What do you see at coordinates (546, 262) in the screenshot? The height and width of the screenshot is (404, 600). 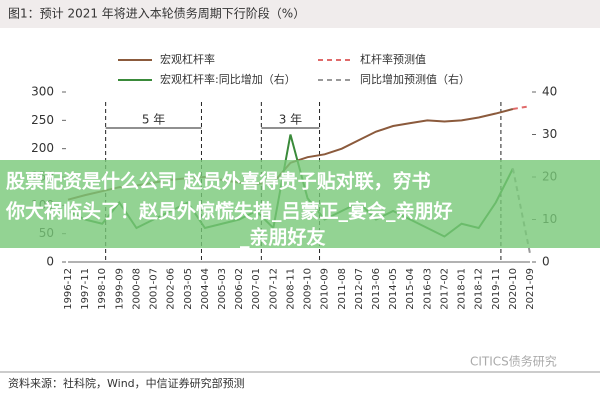 I see `y2-tick-label: 0` at bounding box center [546, 262].